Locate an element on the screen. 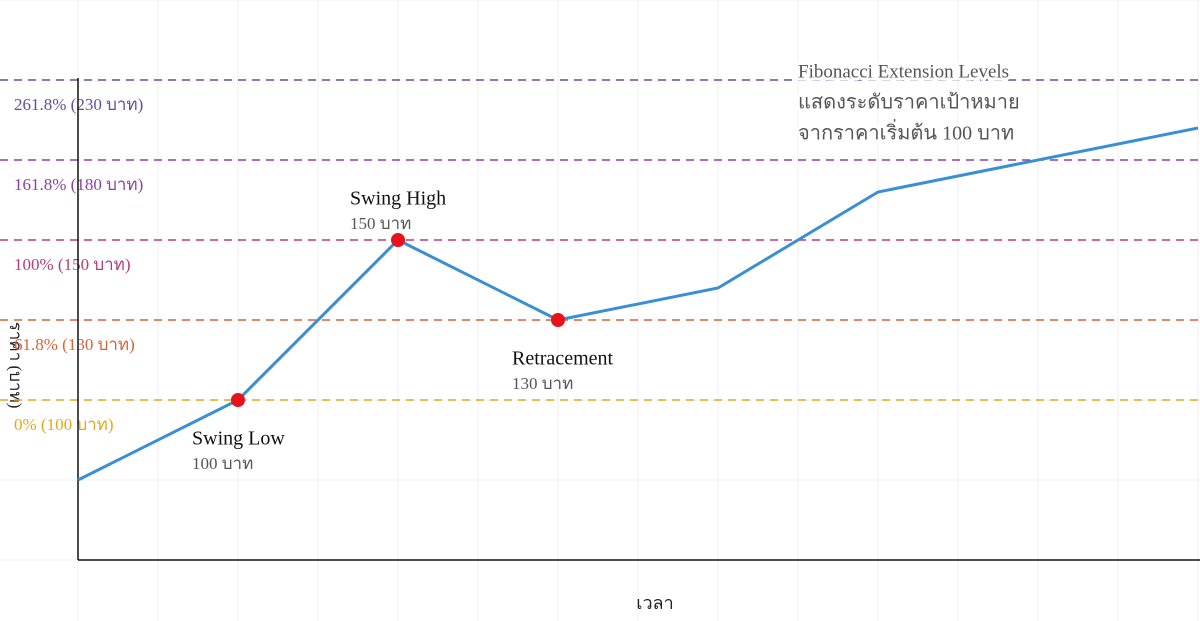 The width and height of the screenshot is (1200, 621). chart-title: แสดงระดับราคาเป้าหมาย is located at coordinates (909, 103).